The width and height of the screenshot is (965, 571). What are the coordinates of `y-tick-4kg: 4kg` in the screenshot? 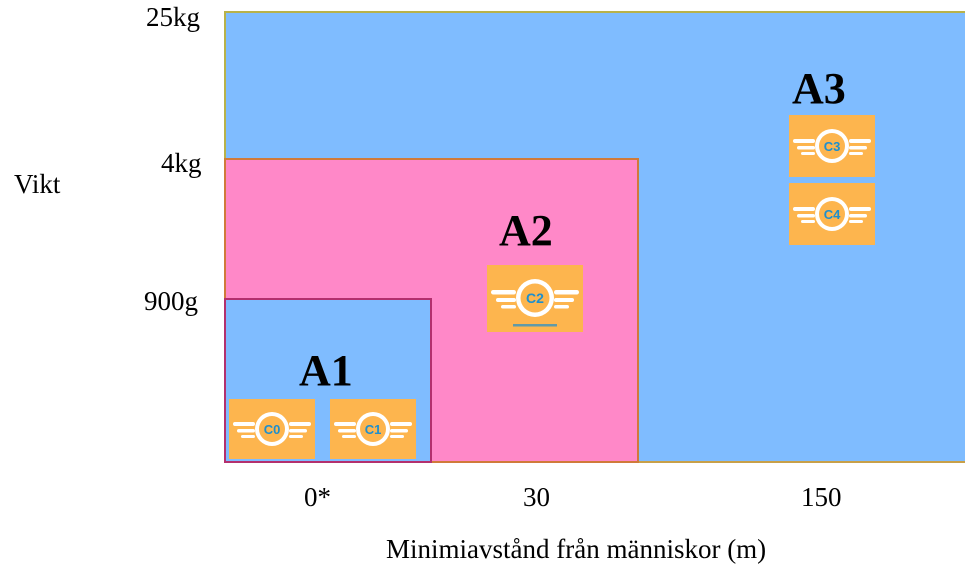 It's located at (181, 163).